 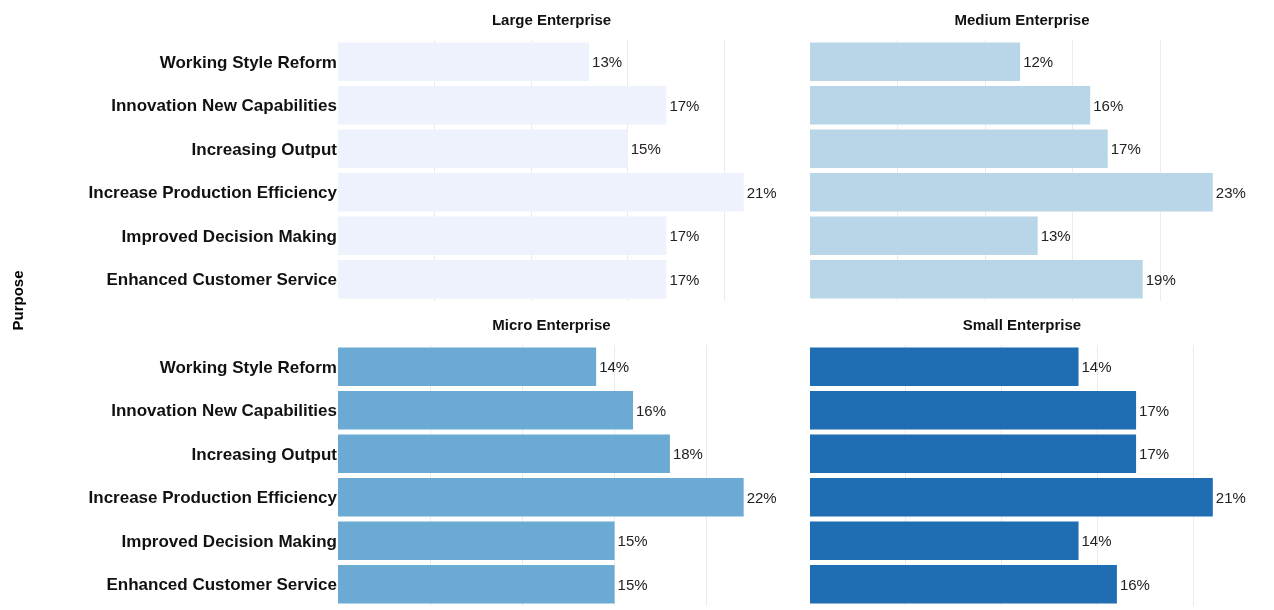 I want to click on data-label: 18%, so click(x=687, y=454).